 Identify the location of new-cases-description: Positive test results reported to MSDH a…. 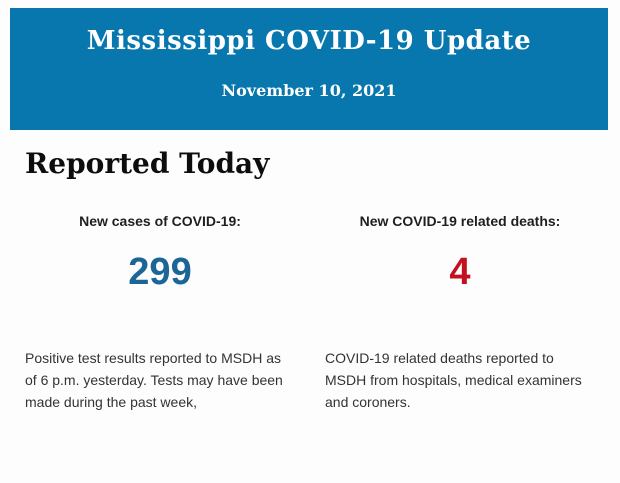
(154, 380).